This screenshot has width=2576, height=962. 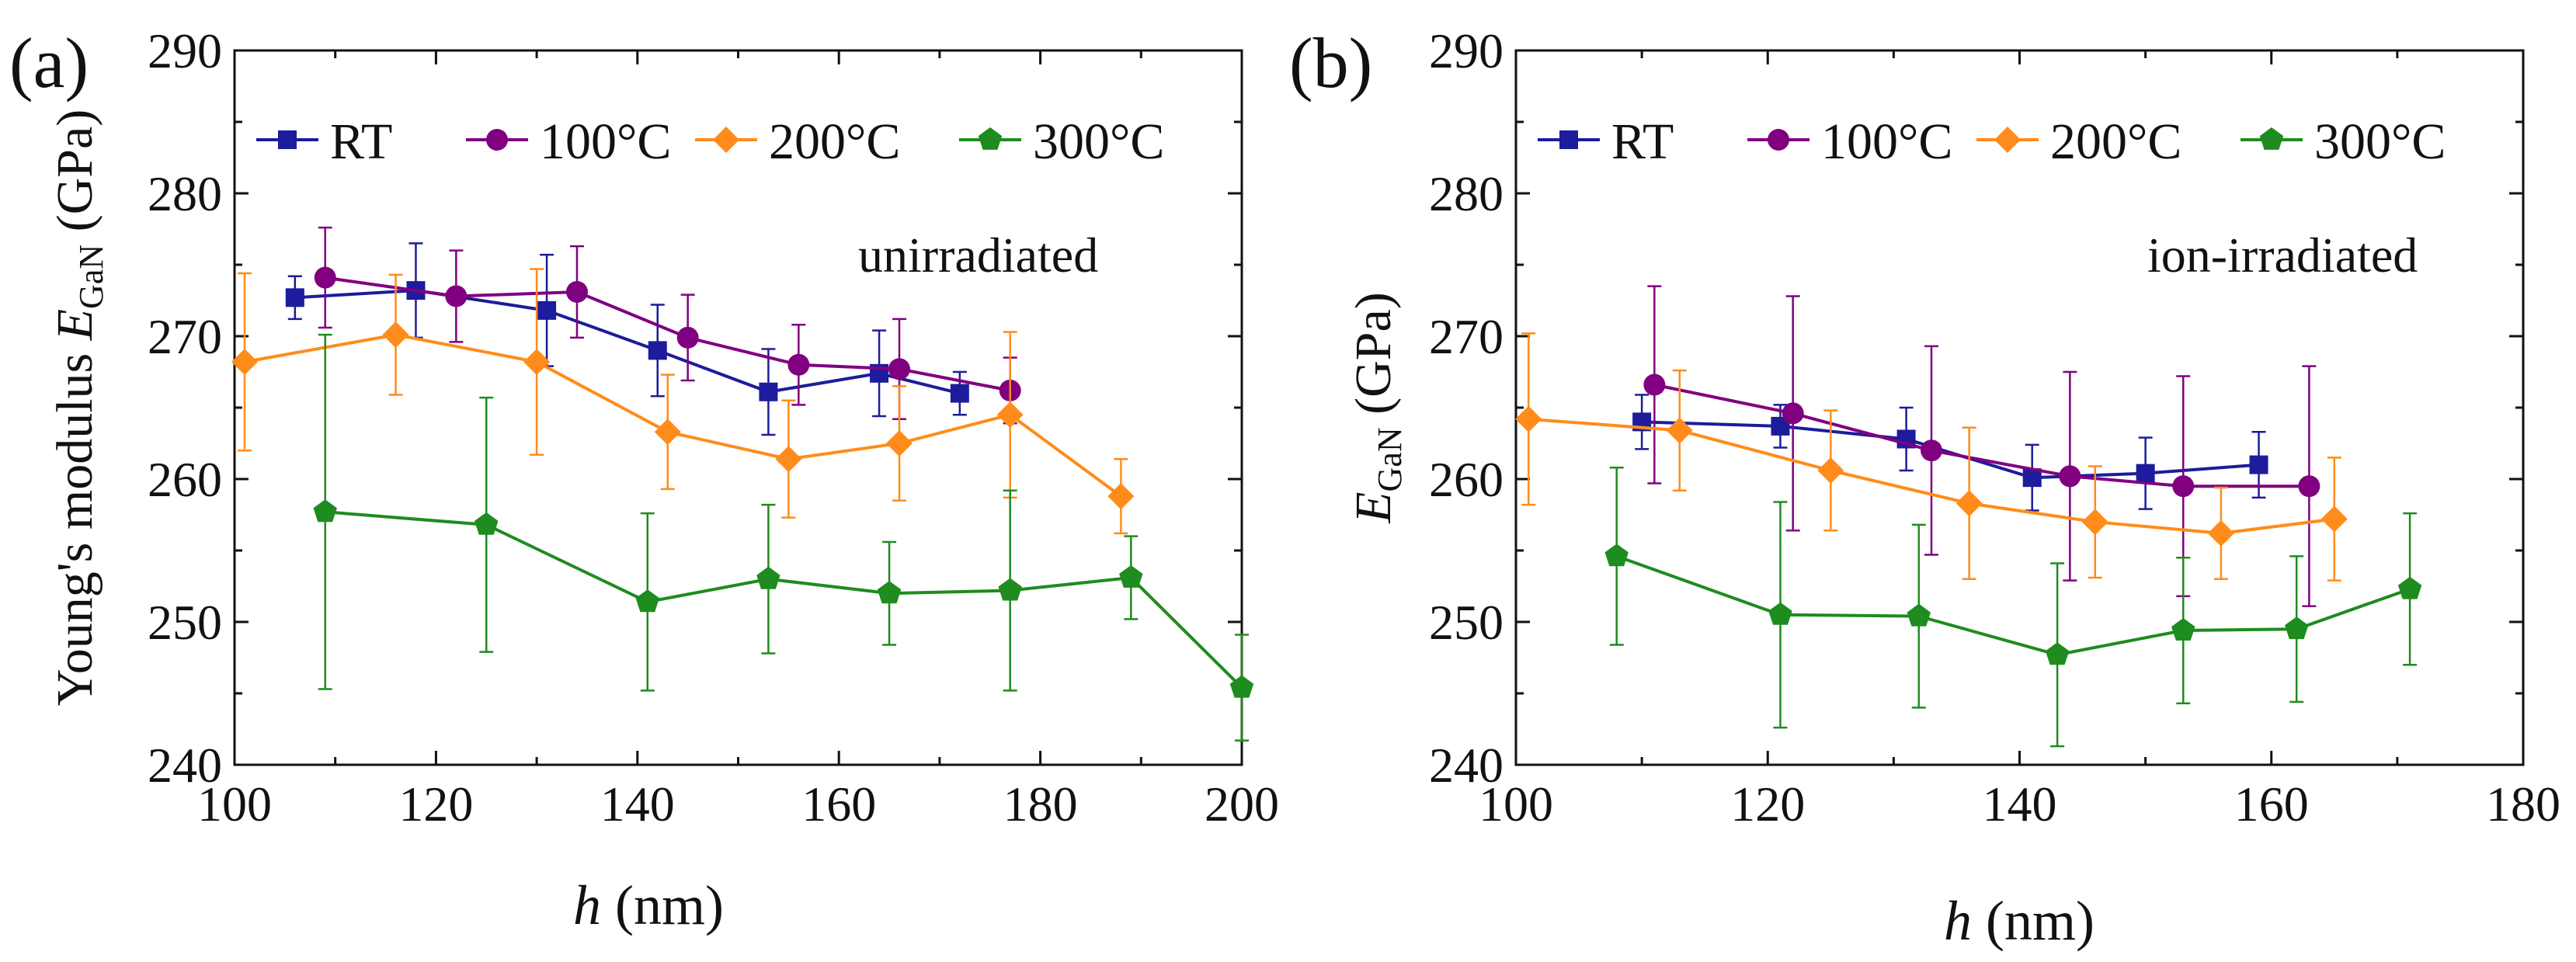 I want to click on panel-b-label: (b), so click(x=1330, y=63).